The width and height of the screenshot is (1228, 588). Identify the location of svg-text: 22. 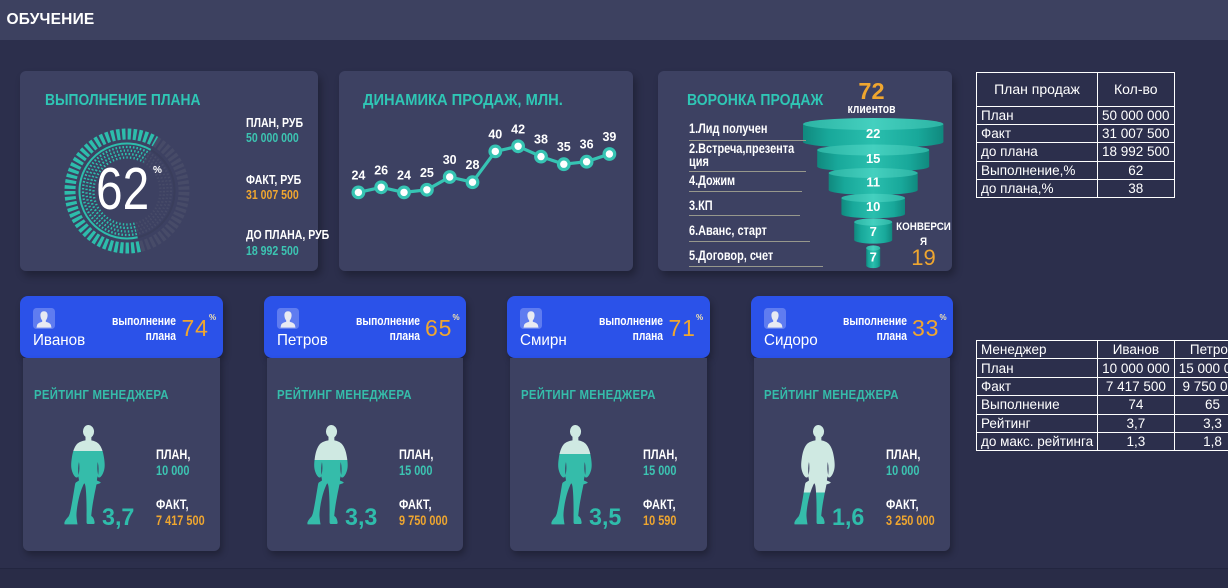
(873, 133).